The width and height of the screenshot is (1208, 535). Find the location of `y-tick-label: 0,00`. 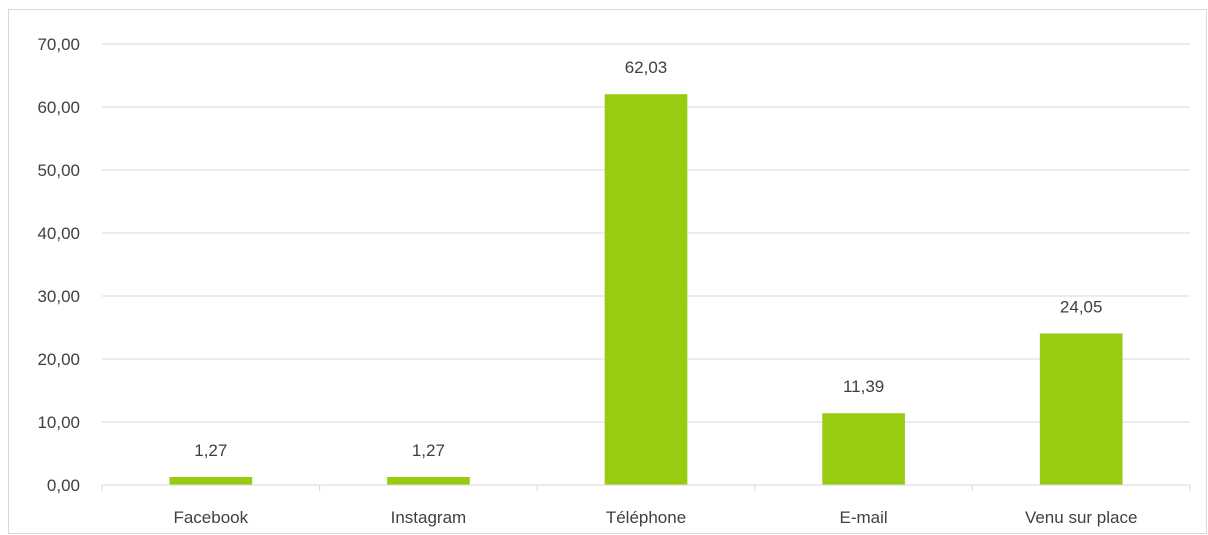

y-tick-label: 0,00 is located at coordinates (63, 485).